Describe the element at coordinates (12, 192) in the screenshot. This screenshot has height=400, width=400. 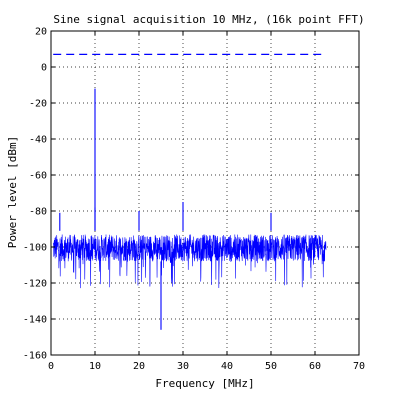
I see `y-axis-label: Power level [dBm]` at that location.